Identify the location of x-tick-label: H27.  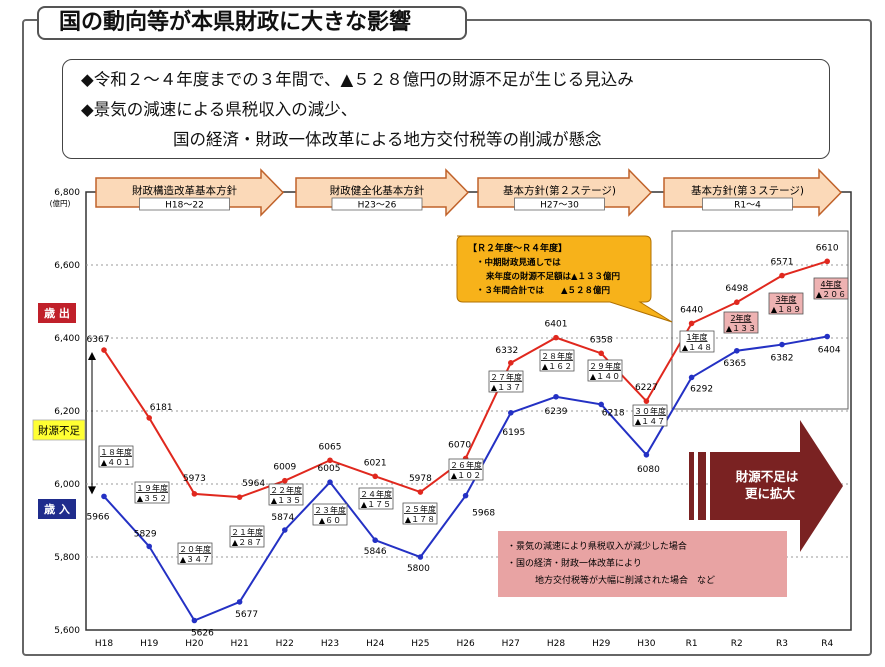
(511, 644).